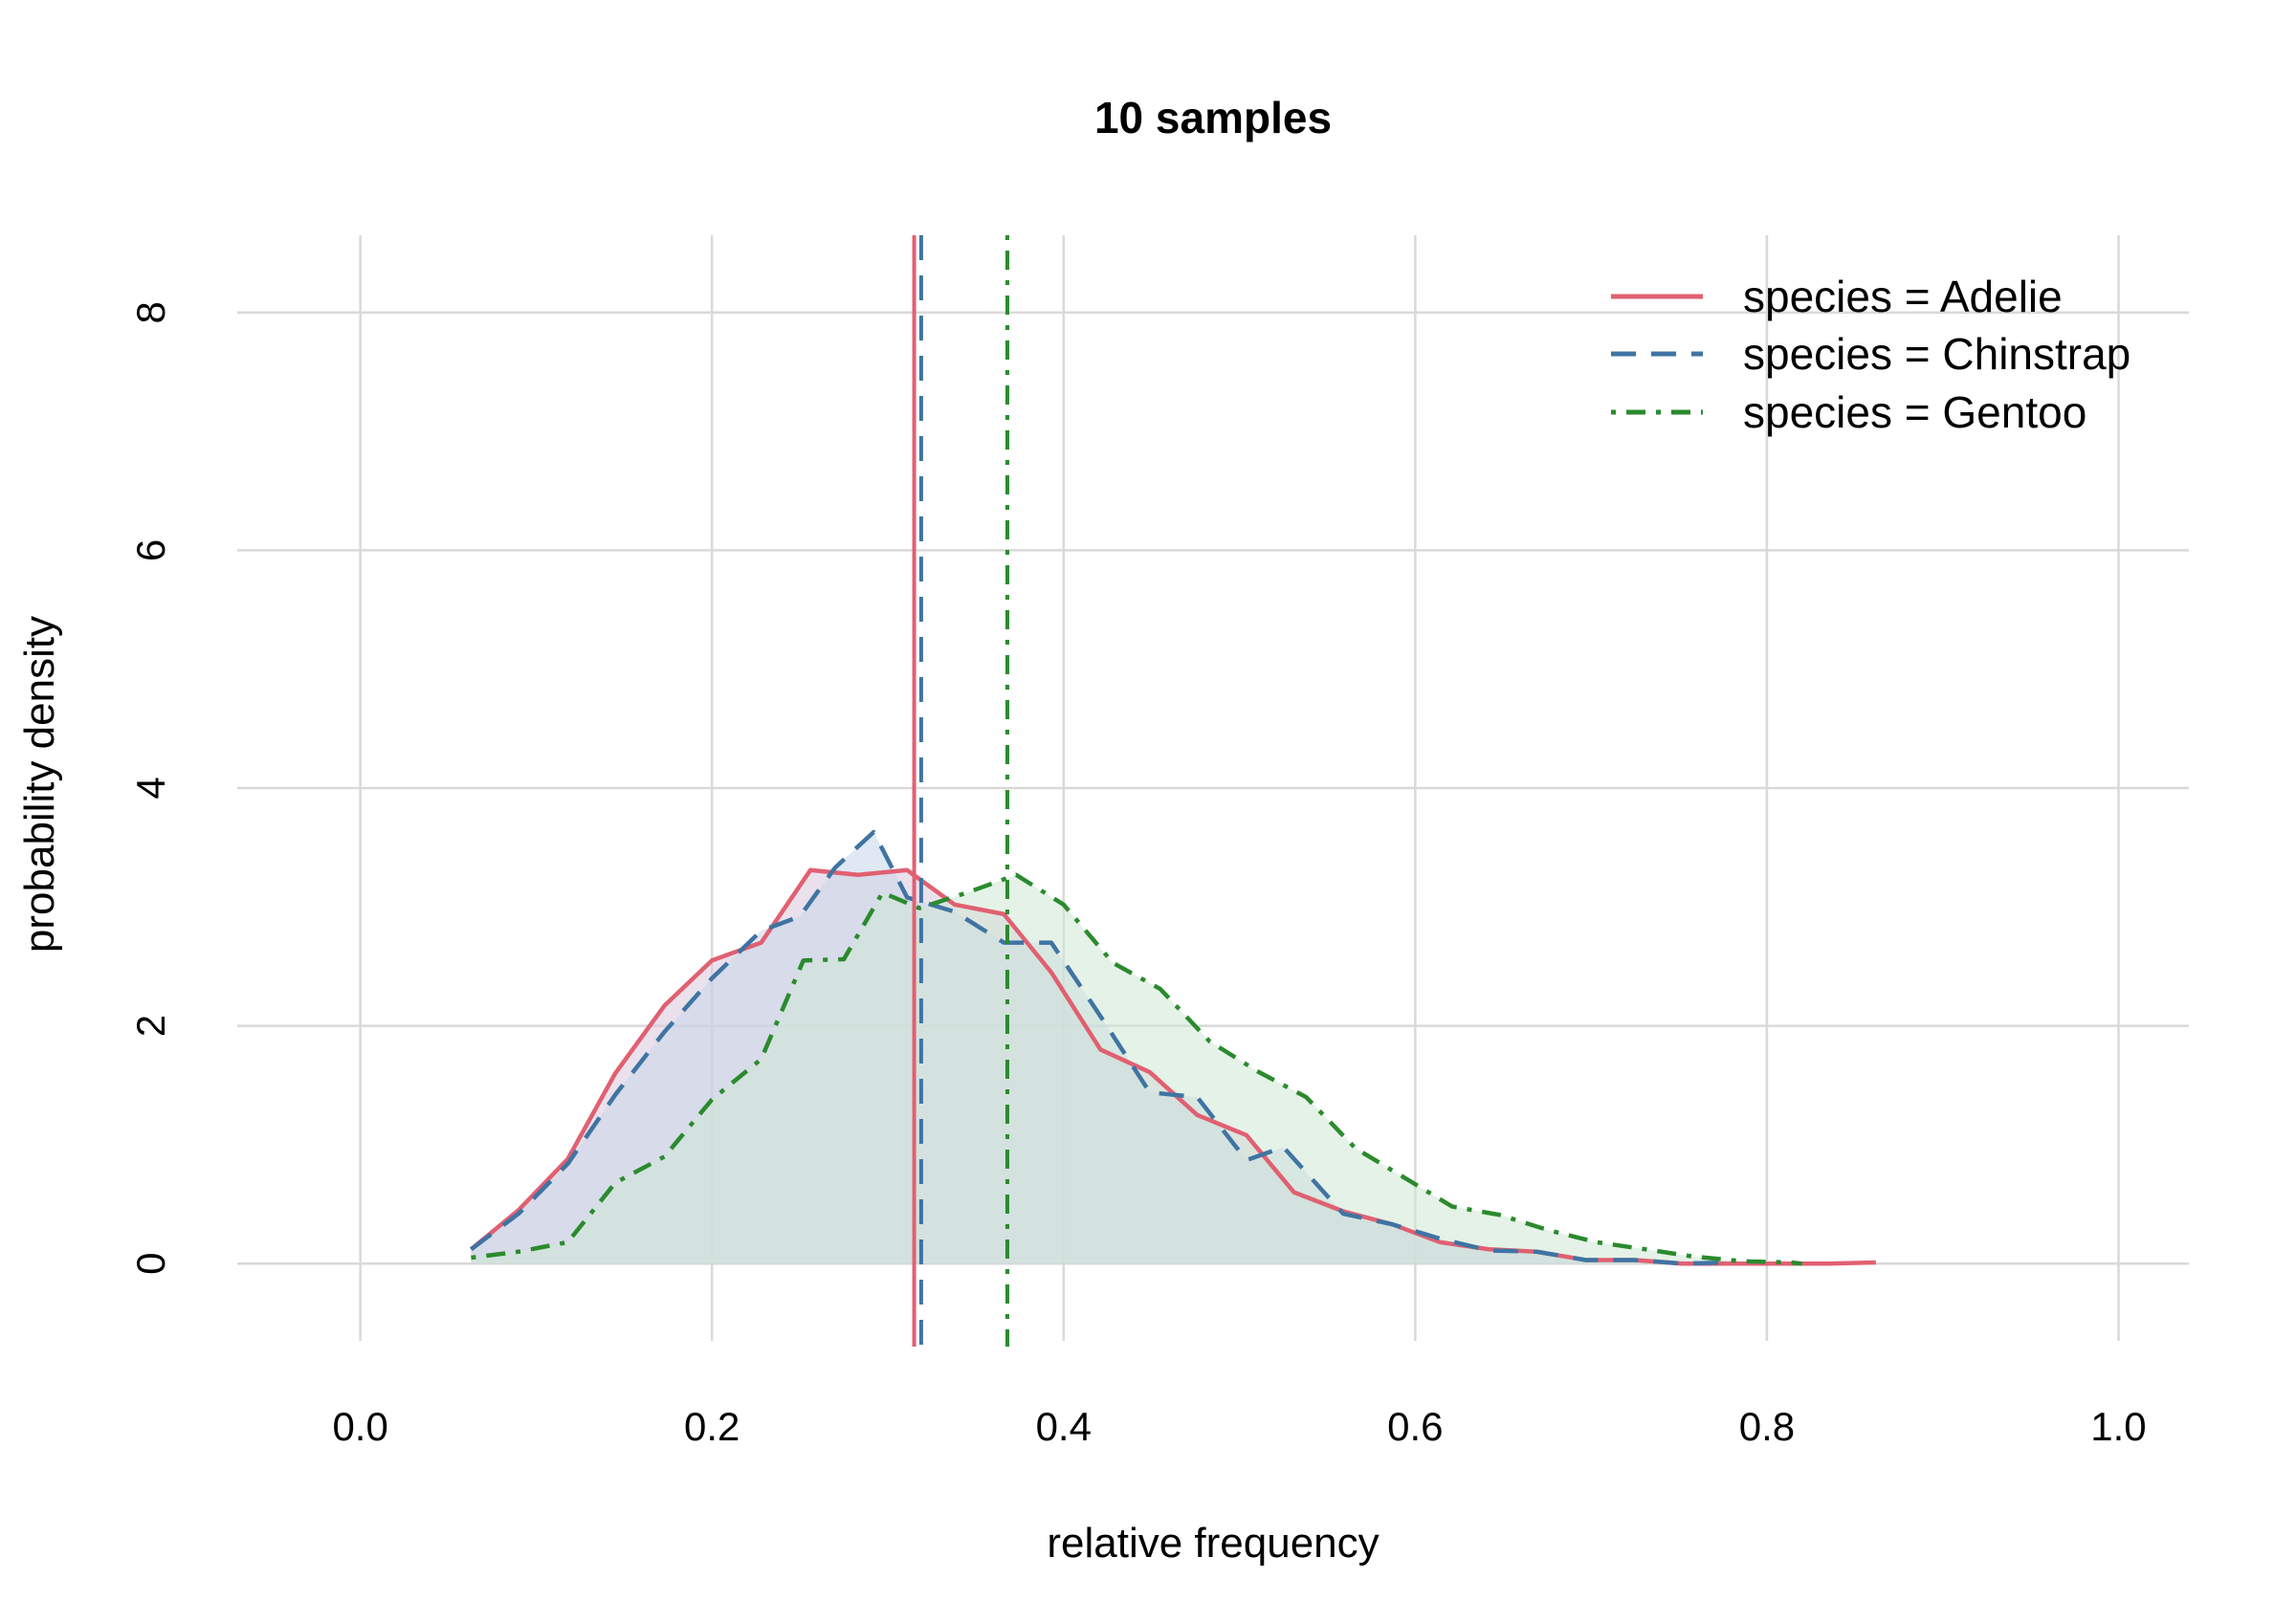 Image resolution: width=2296 pixels, height=1623 pixels. Describe the element at coordinates (1213, 118) in the screenshot. I see `chart-title: 10 samples` at that location.